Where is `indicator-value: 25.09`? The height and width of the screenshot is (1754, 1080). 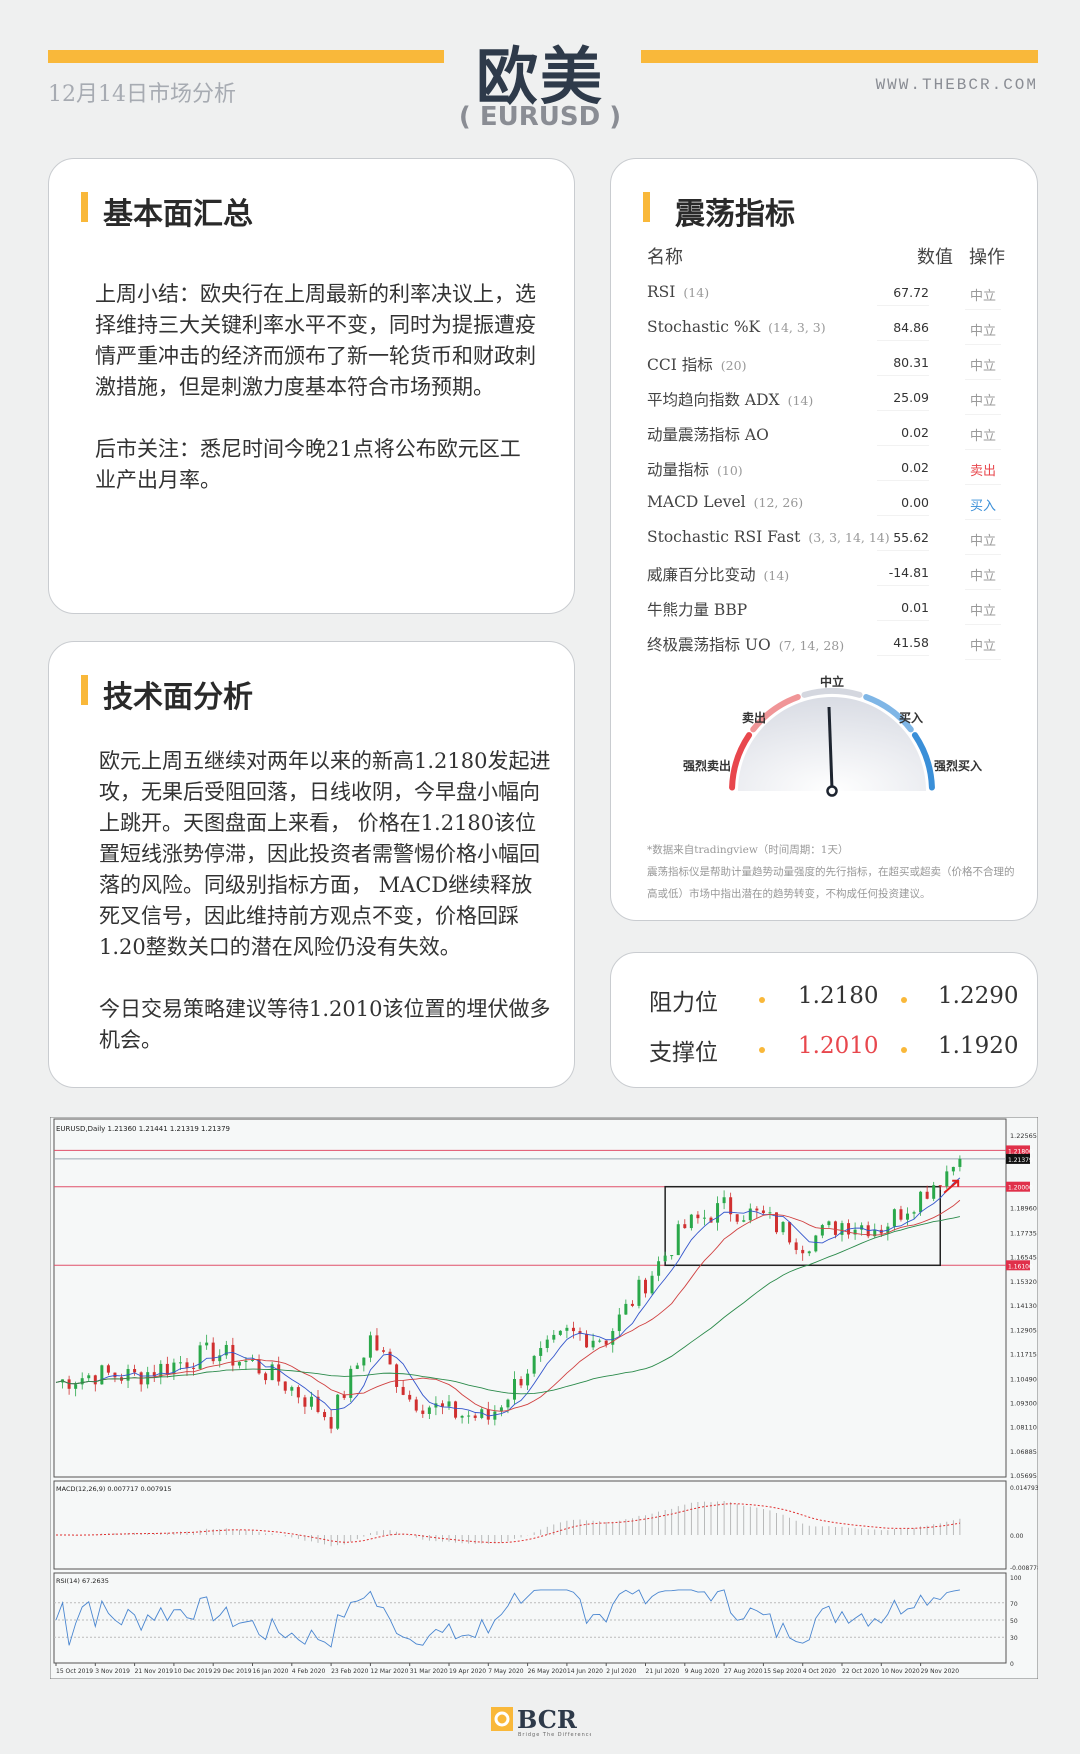
indicator-value: 25.09 is located at coordinates (903, 400).